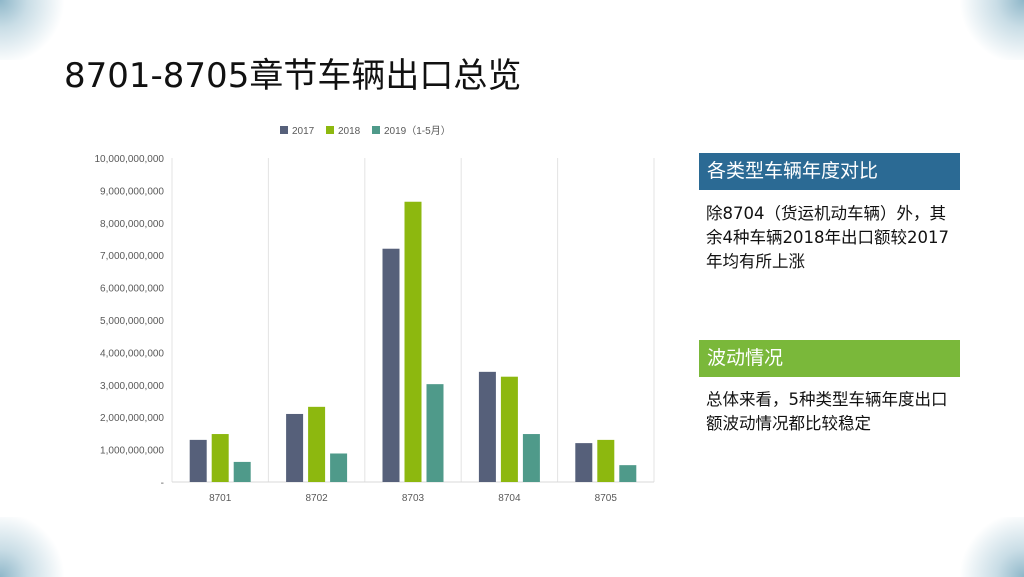  I want to click on y-tick-label: 5,000,000,000, so click(132, 321).